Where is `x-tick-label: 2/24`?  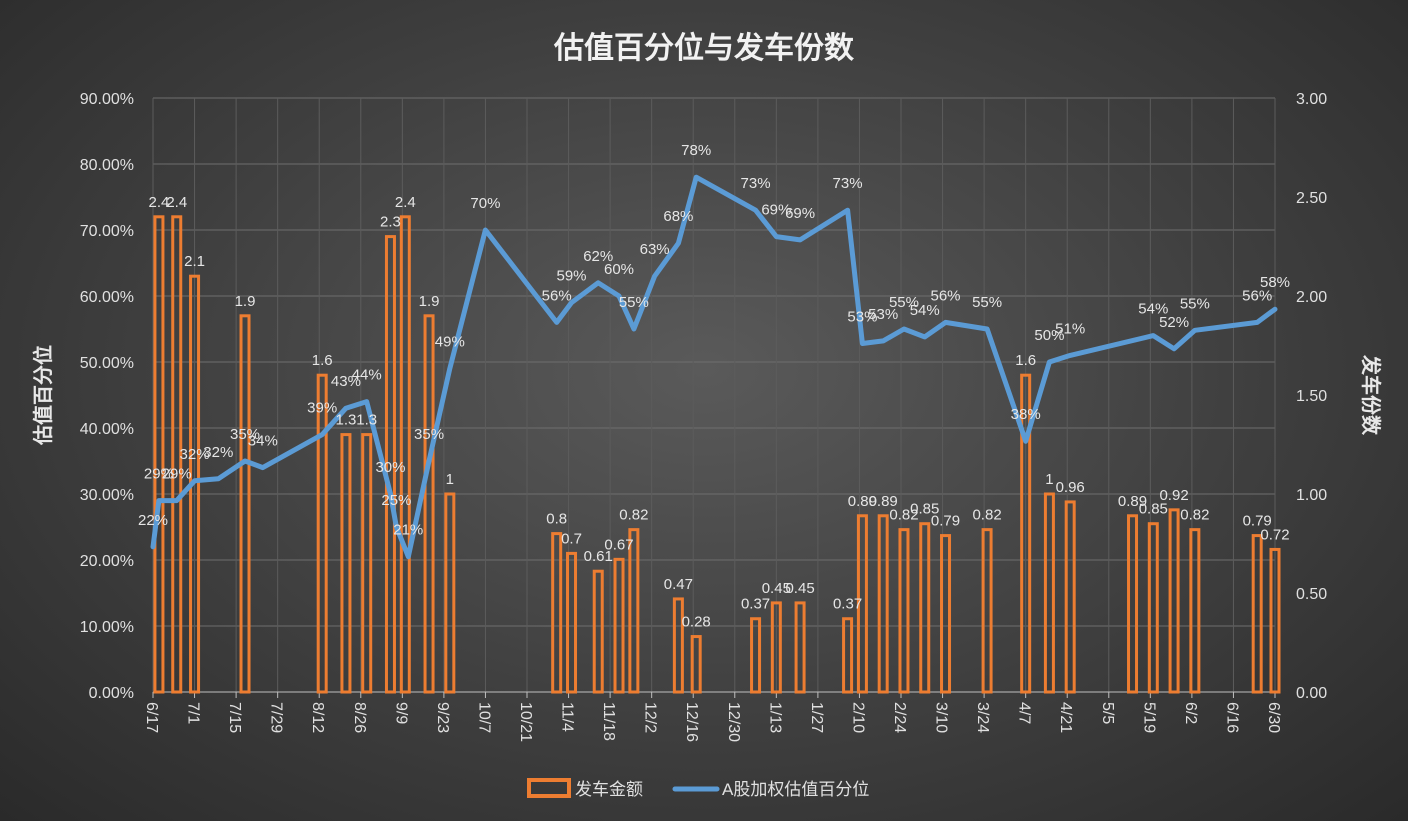
x-tick-label: 2/24 is located at coordinates (899, 717).